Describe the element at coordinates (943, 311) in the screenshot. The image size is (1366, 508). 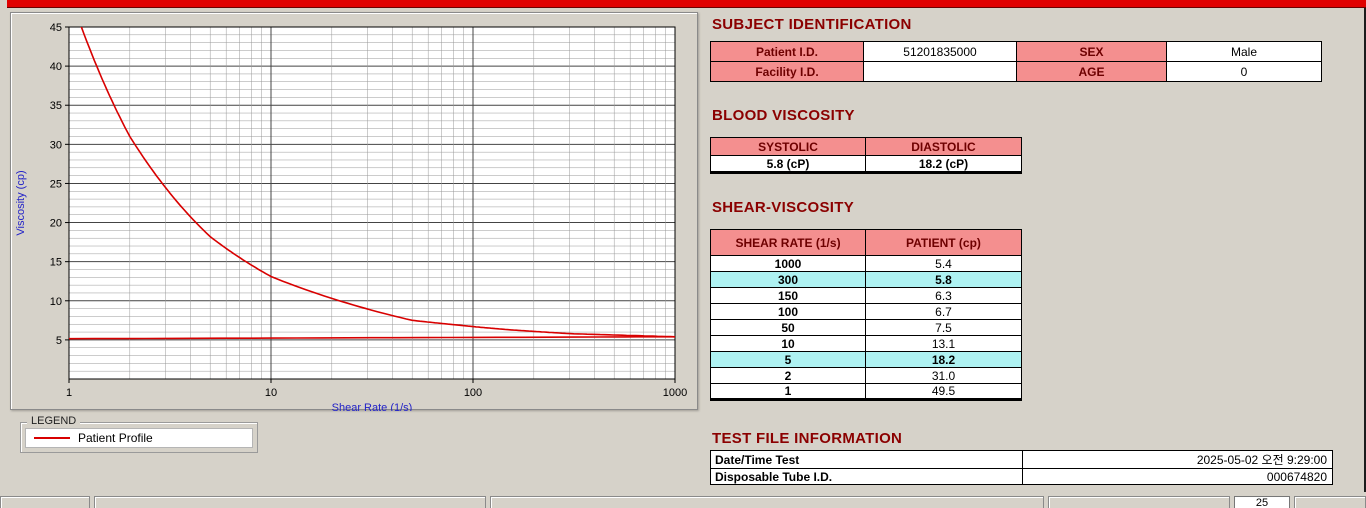
I see `patient-cp-cell: 6.7` at that location.